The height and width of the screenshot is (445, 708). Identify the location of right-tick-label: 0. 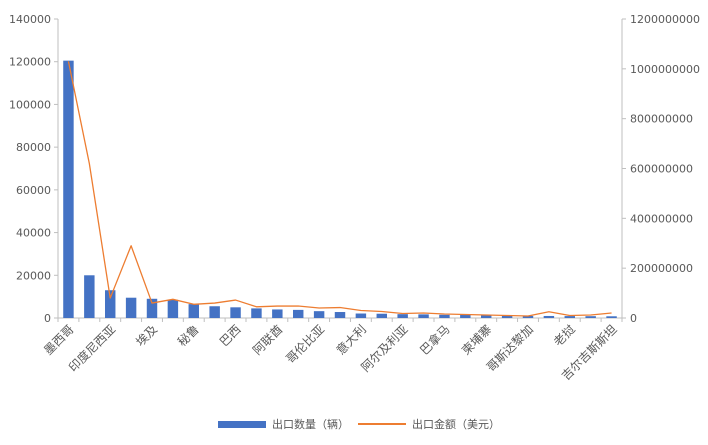
(633, 318).